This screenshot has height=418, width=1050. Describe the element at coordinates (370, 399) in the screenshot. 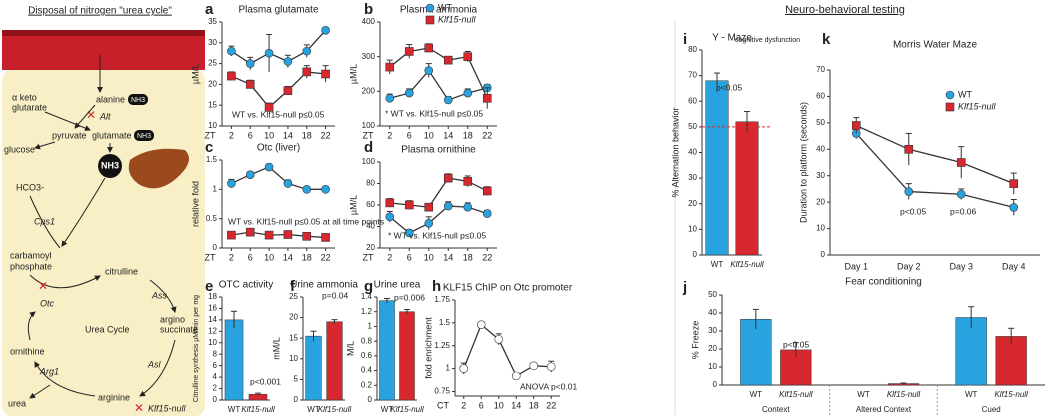

I see `y-tick-label: 0` at that location.